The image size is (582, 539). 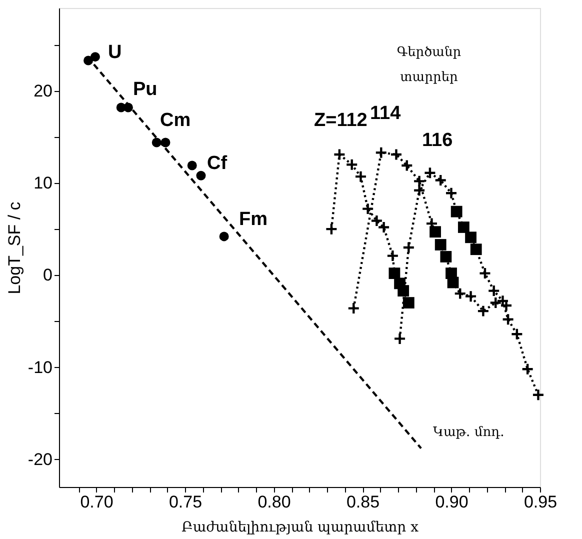 I want to click on annotation: U, so click(x=115, y=52).